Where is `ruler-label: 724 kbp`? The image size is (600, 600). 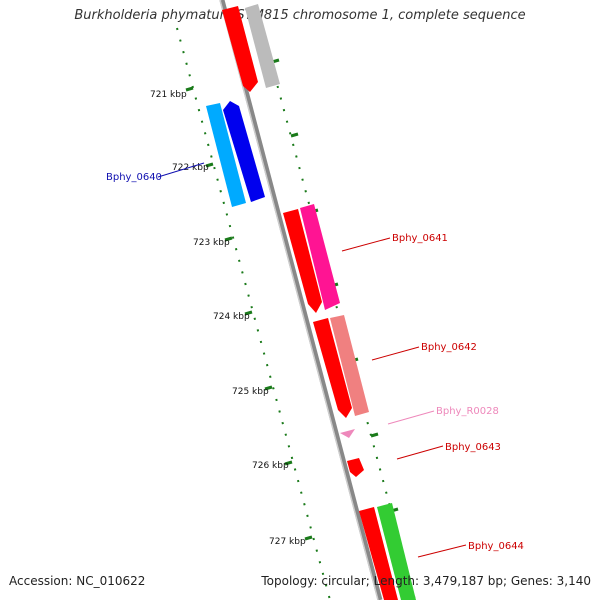 ruler-label: 724 kbp is located at coordinates (231, 317).